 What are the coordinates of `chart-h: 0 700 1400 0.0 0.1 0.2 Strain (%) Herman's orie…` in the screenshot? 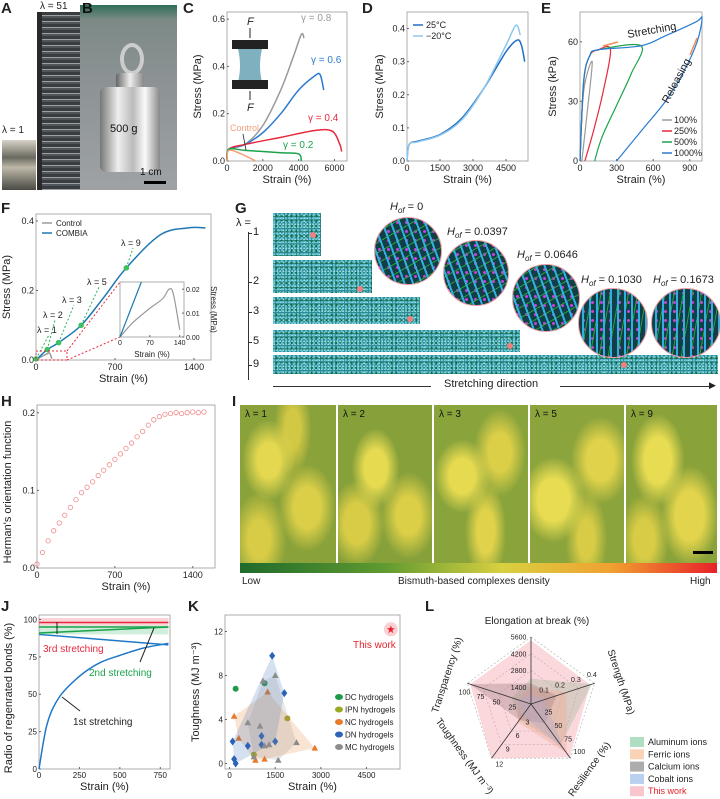 It's located at (109, 498).